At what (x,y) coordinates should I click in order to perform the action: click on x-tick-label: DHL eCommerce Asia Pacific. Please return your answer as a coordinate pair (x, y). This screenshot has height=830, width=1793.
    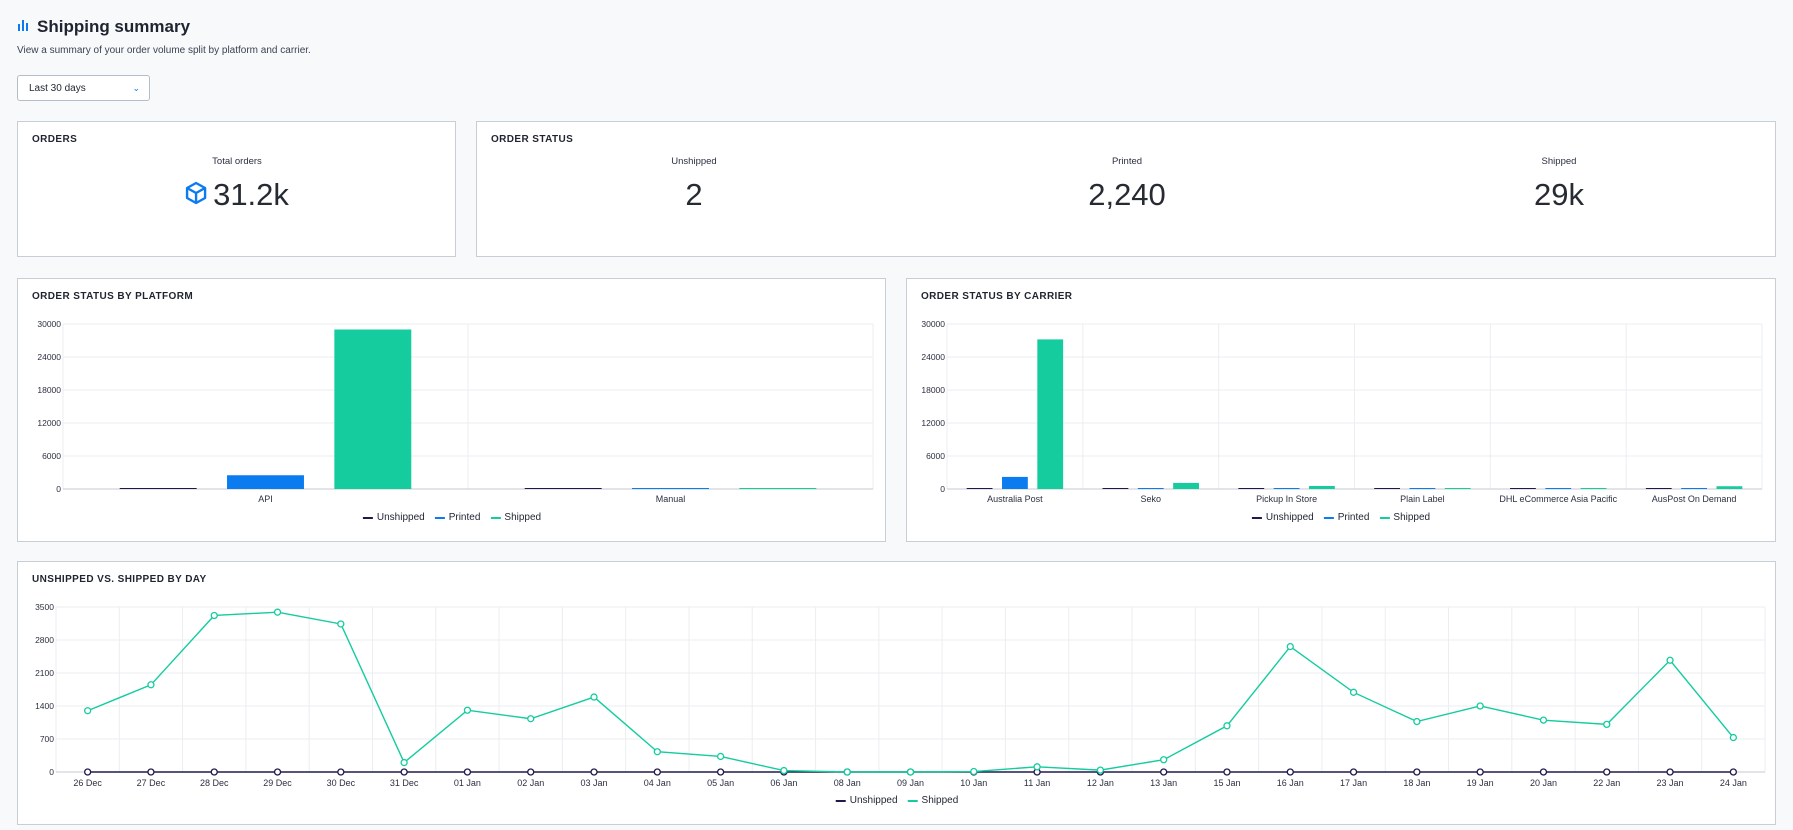
    Looking at the image, I should click on (1558, 499).